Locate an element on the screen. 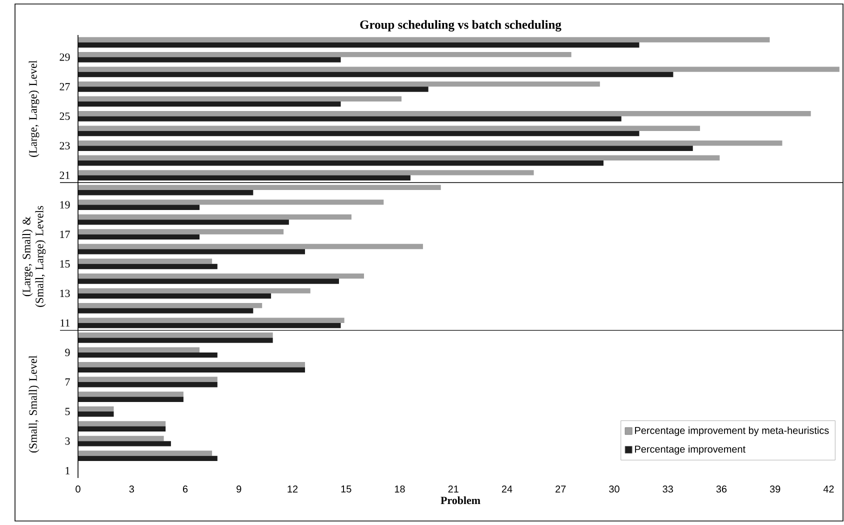  x-tick-label: 12 is located at coordinates (293, 489).